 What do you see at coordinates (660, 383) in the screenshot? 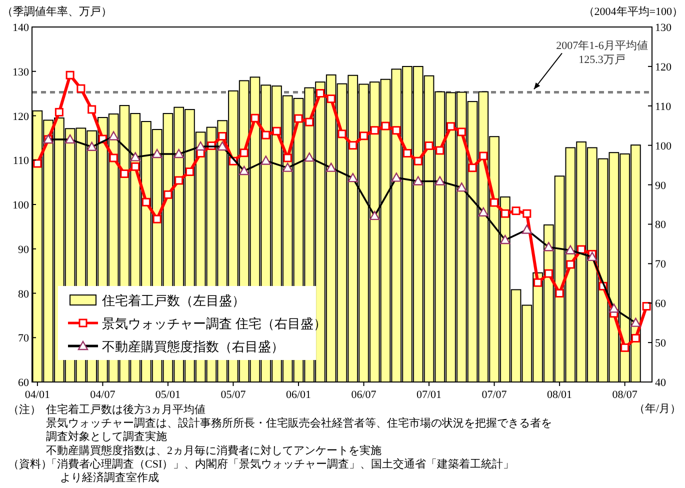
I see `y2-tick-label: 40` at bounding box center [660, 383].